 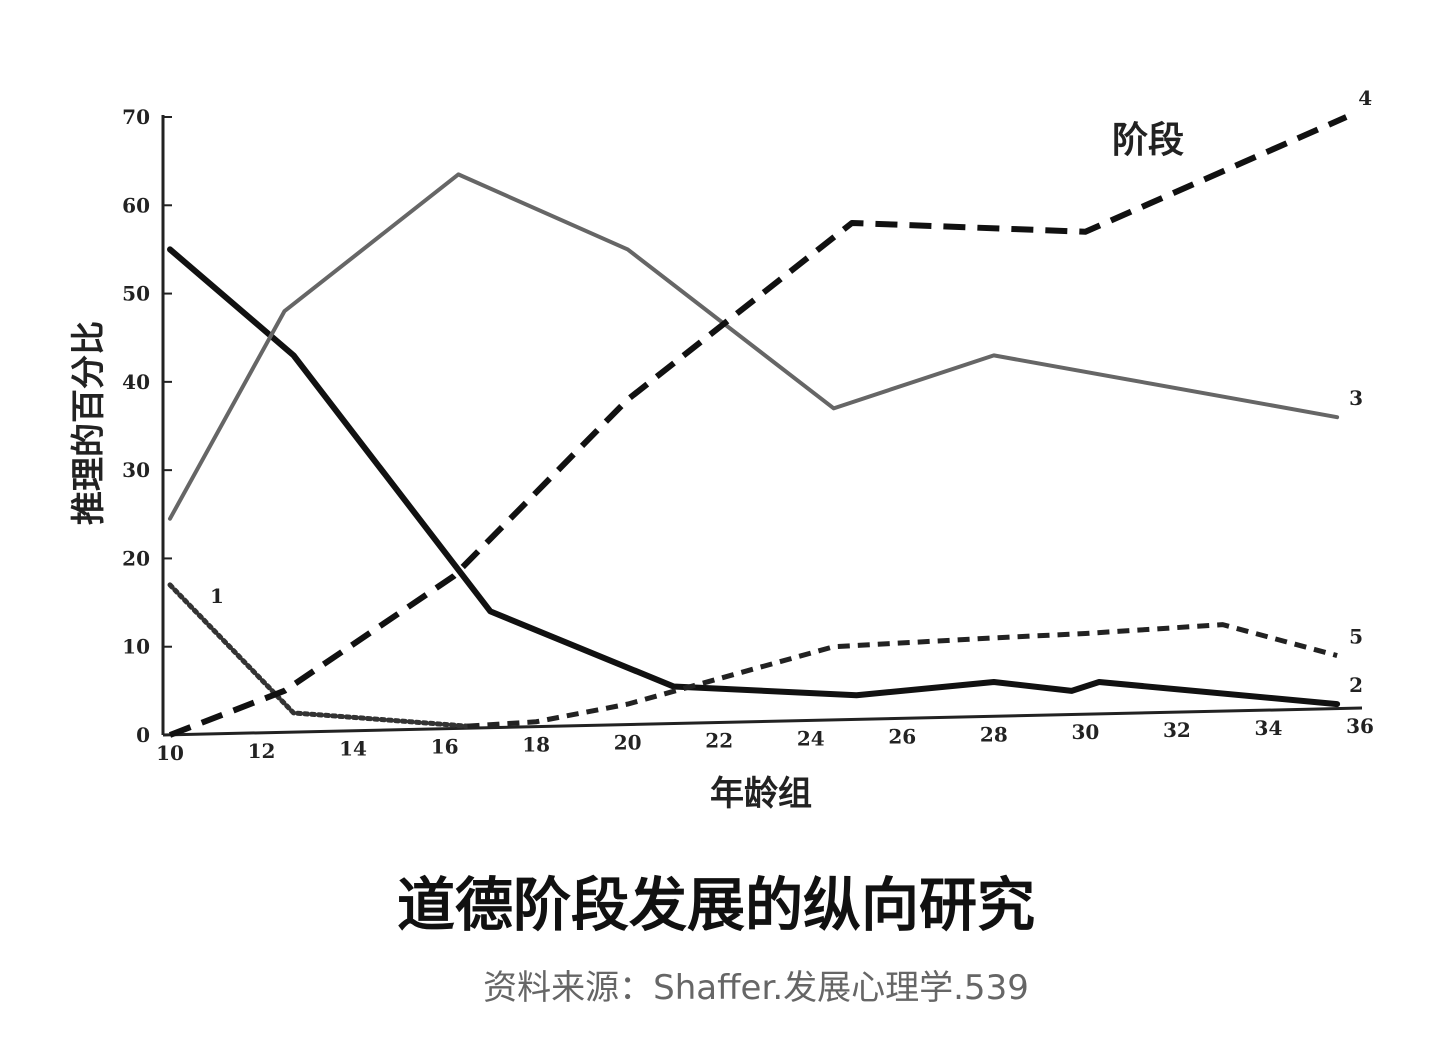 I want to click on x-tick-label: 28, so click(x=994, y=734).